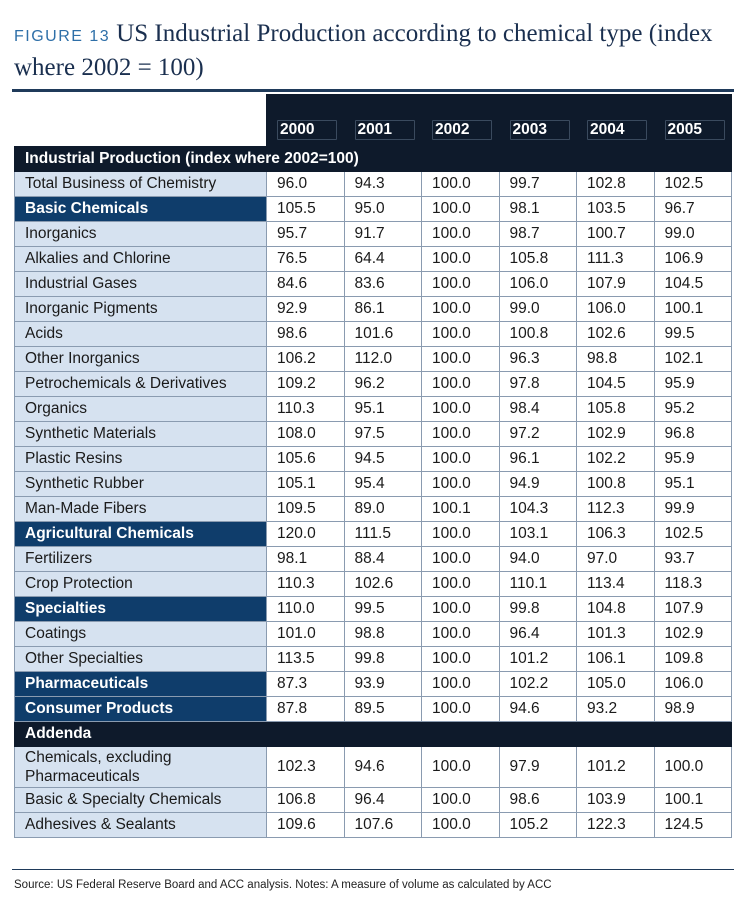 The height and width of the screenshot is (898, 740). Describe the element at coordinates (615, 334) in the screenshot. I see `value-cell-2004: 102.6` at that location.